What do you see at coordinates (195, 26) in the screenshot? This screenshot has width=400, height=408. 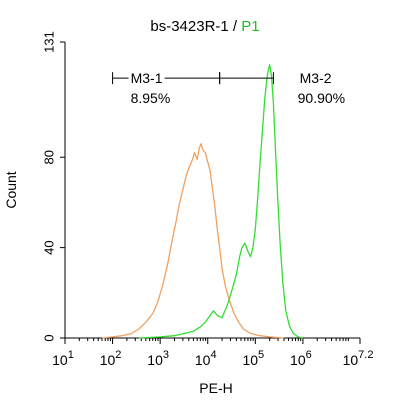 I see `chart-title-sample: bs-3423R-1 /` at bounding box center [195, 26].